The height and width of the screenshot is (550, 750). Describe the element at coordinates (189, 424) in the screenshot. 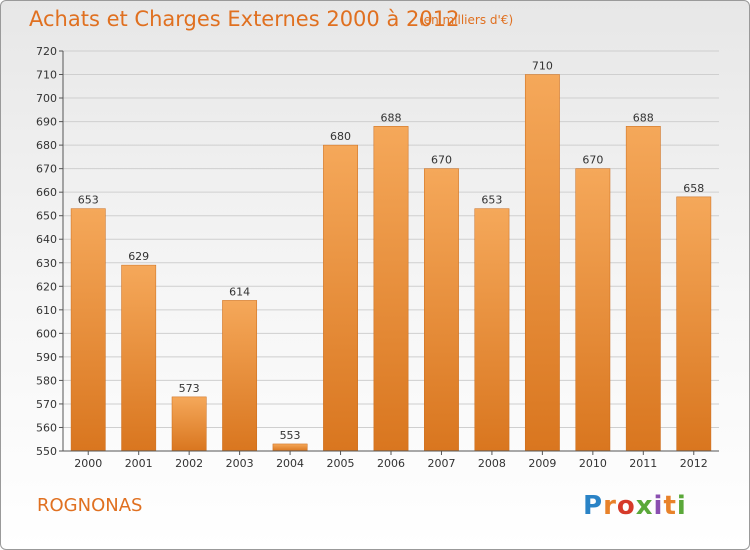

I see `bar-2002` at that location.